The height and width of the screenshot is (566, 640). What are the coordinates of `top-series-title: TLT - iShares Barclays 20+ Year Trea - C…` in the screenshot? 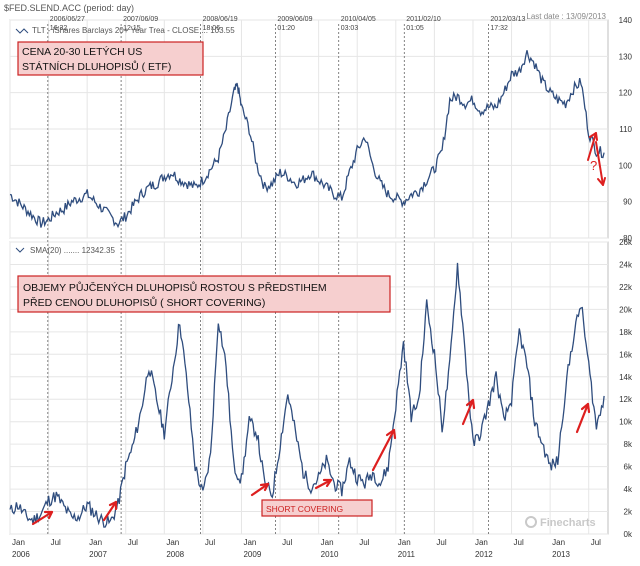 It's located at (133, 30).